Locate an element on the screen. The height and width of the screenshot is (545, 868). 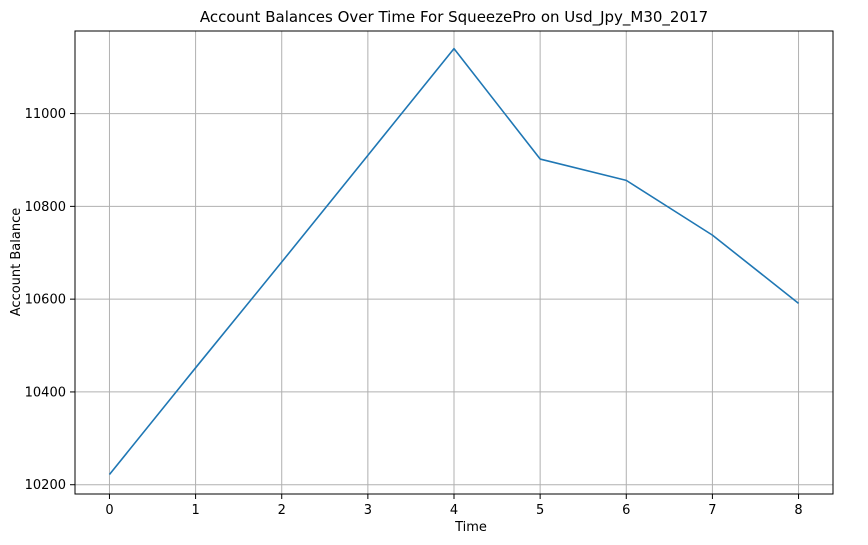
x-tick-label: 0 is located at coordinates (109, 510).